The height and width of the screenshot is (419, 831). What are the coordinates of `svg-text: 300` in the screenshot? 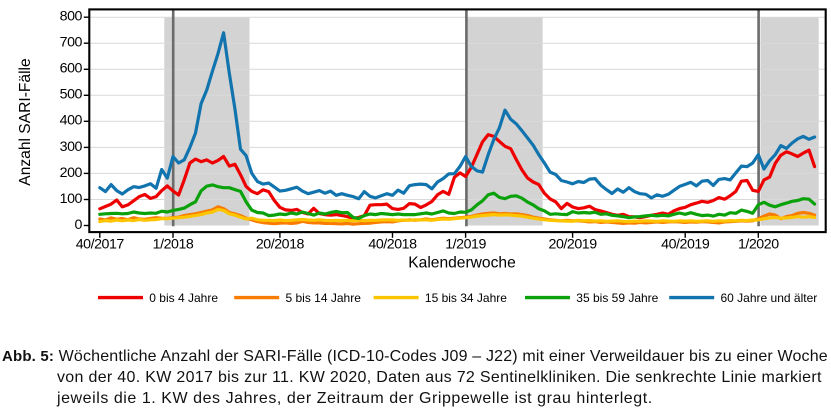 It's located at (71, 147).